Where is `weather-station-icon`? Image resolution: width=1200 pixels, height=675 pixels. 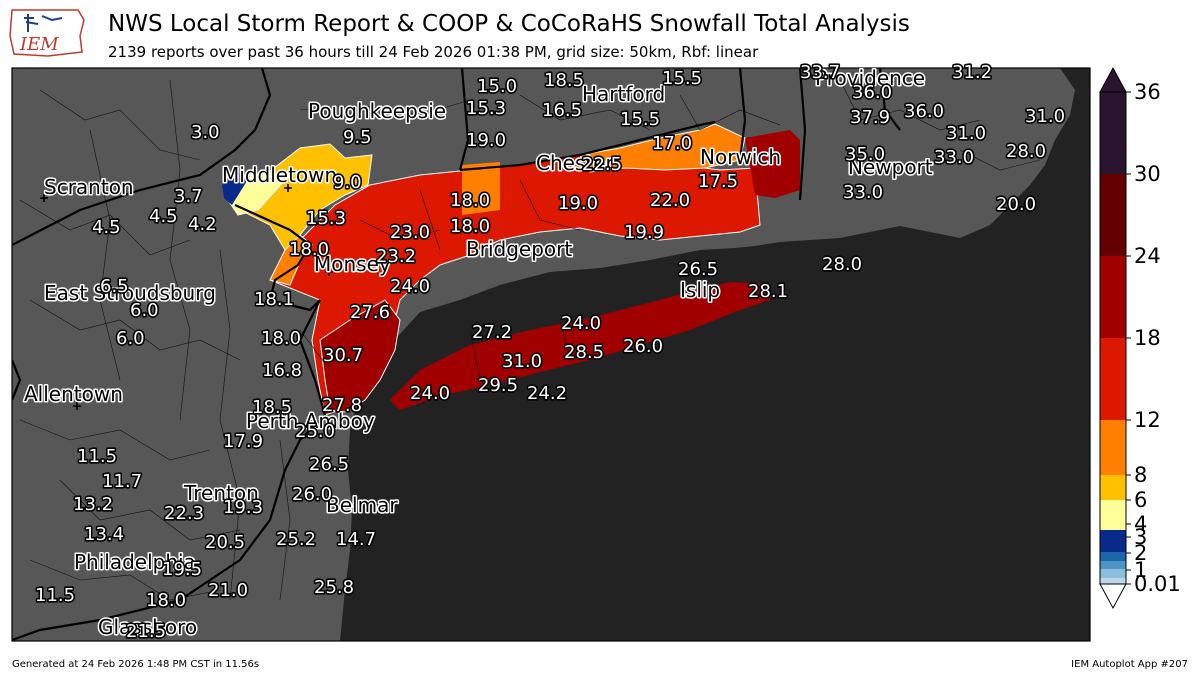 weather-station-icon is located at coordinates (43, 23).